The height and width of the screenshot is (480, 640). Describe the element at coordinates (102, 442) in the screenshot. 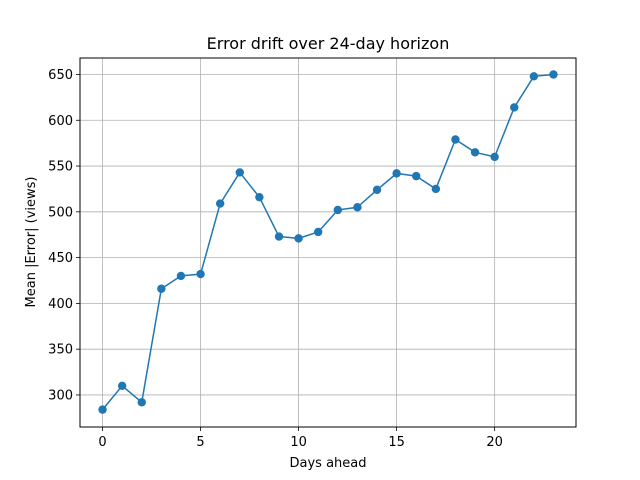

I see `x-tick-label: 0` at that location.